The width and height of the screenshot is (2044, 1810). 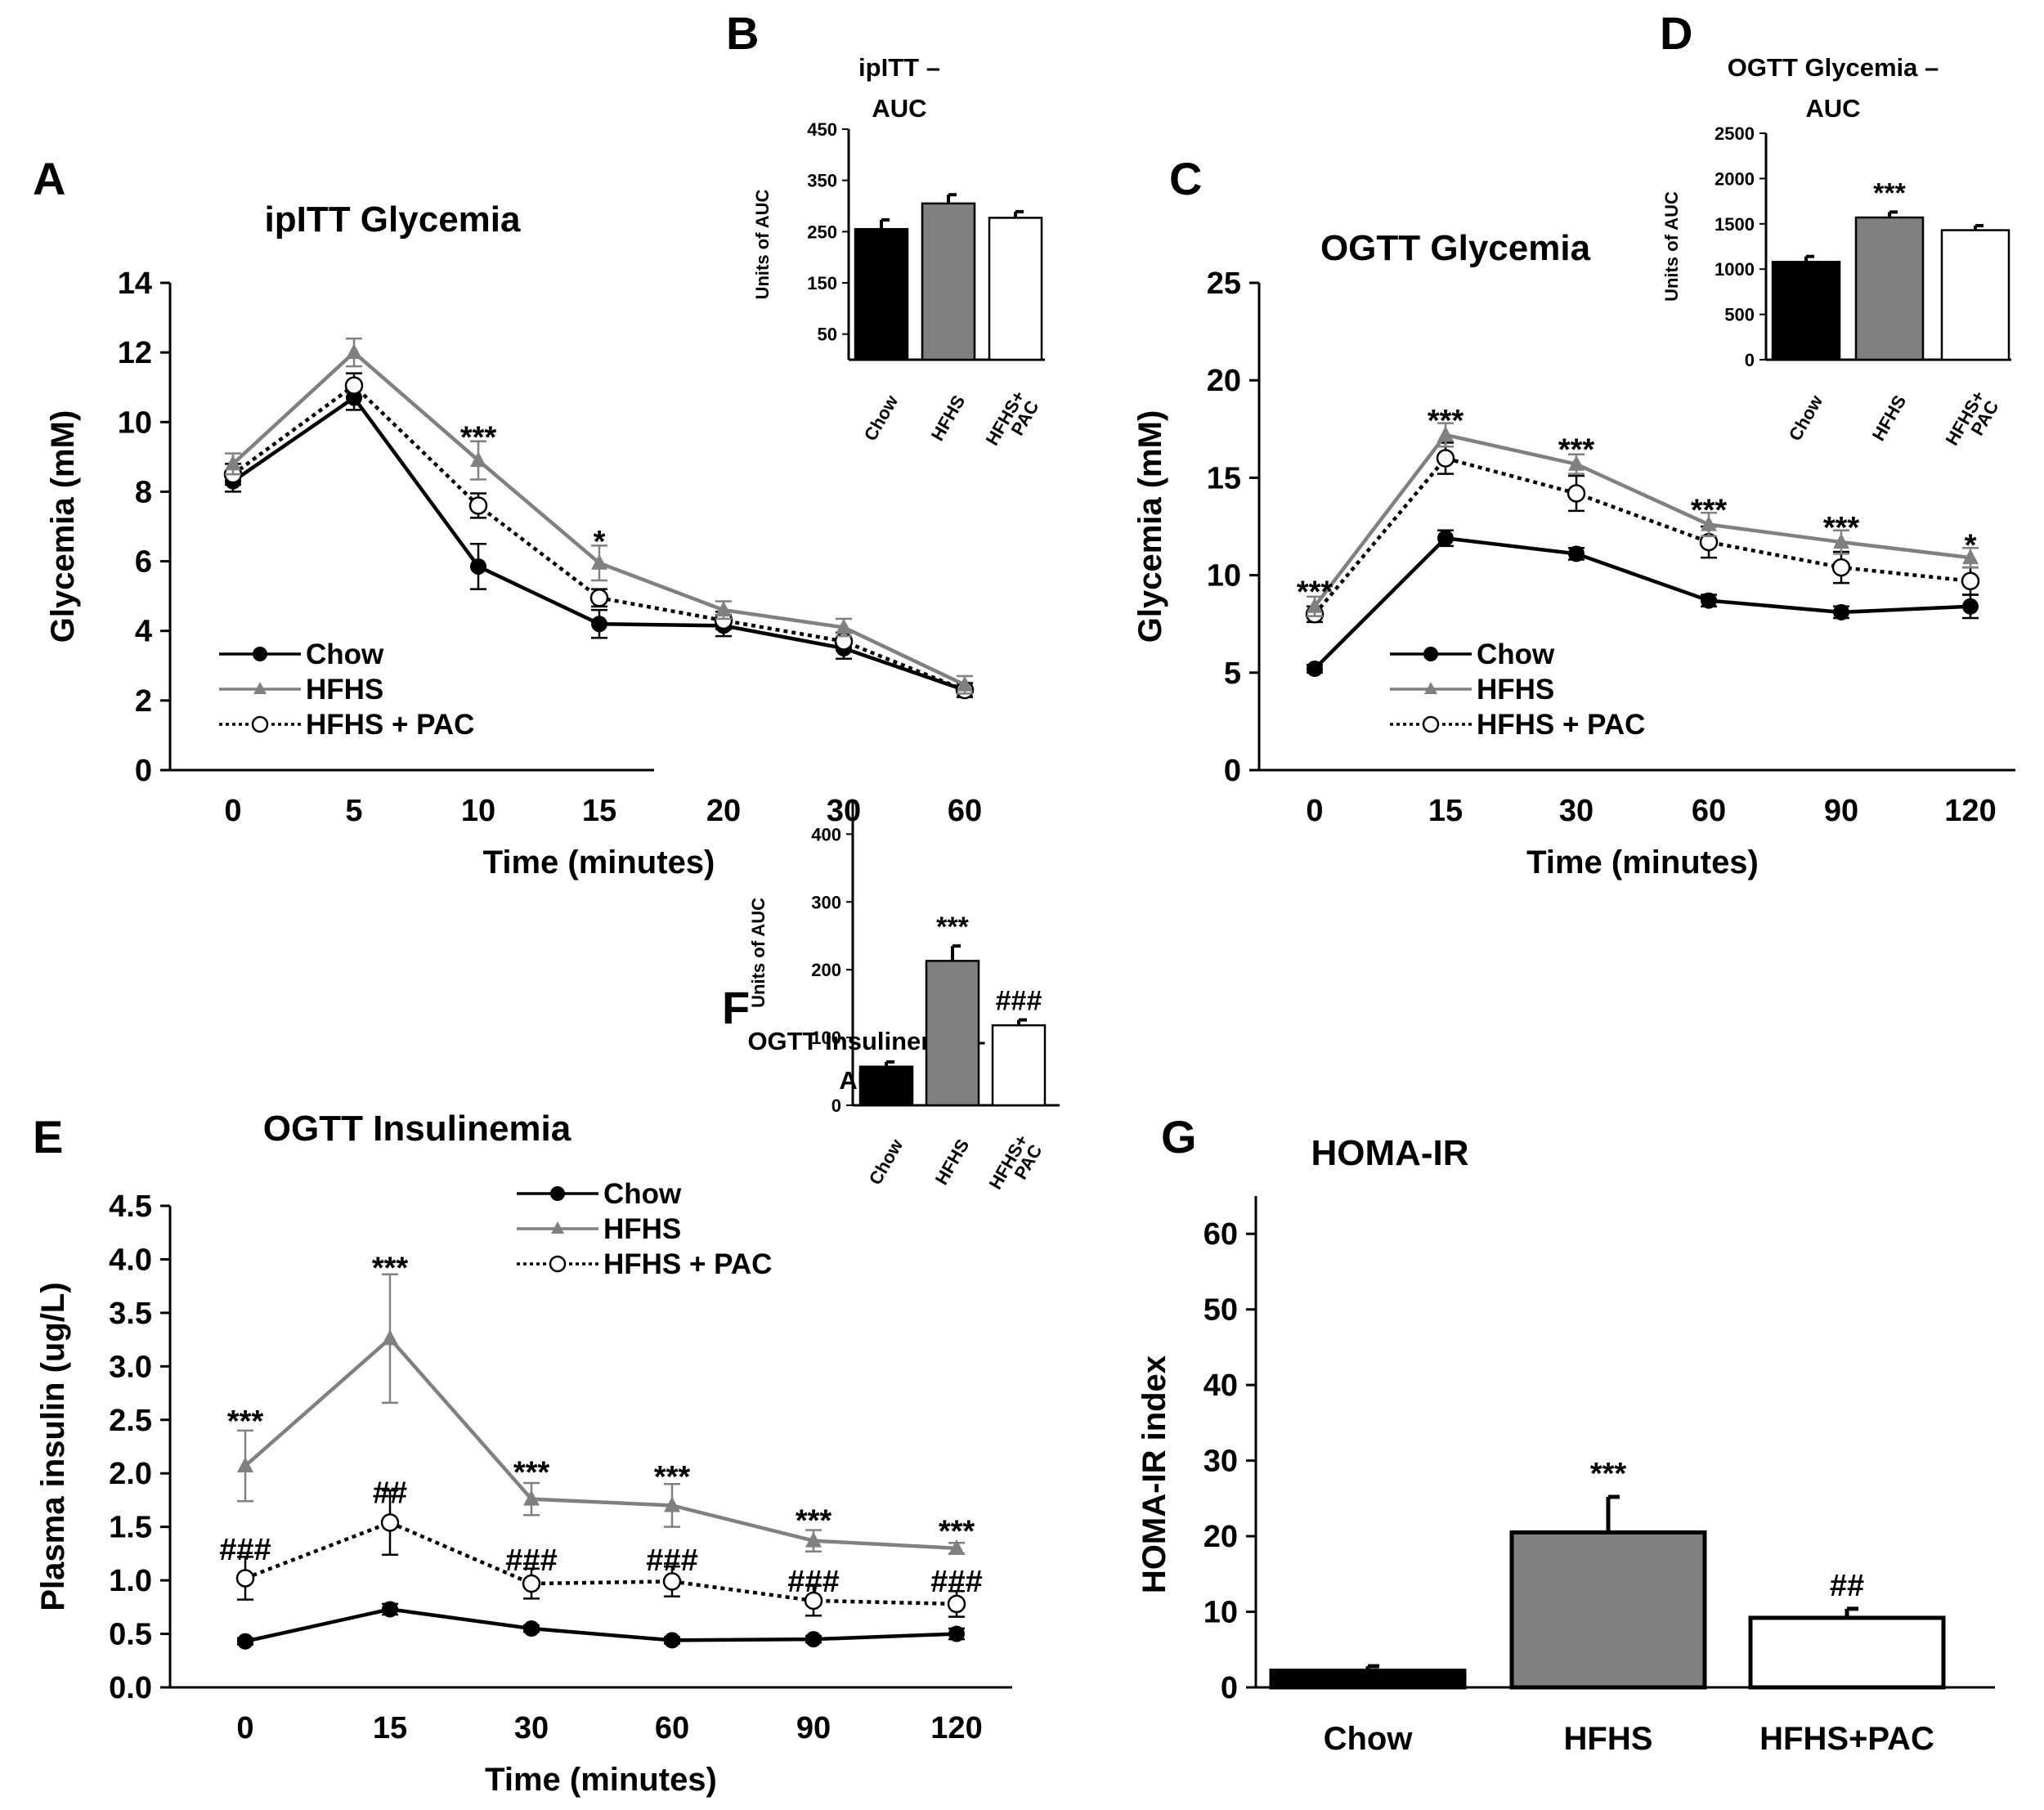 What do you see at coordinates (144, 562) in the screenshot?
I see `y-tick-label: 6` at bounding box center [144, 562].